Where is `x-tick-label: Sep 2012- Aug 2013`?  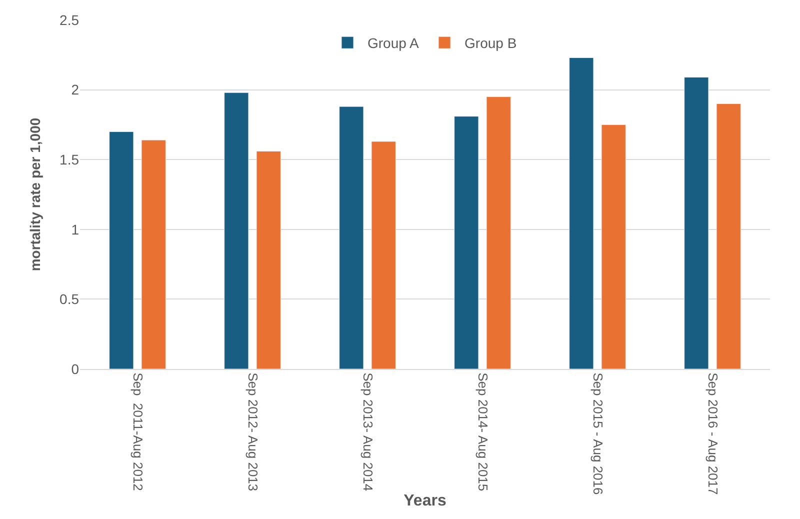
x-tick-label: Sep 2012- Aug 2013 is located at coordinates (252, 432).